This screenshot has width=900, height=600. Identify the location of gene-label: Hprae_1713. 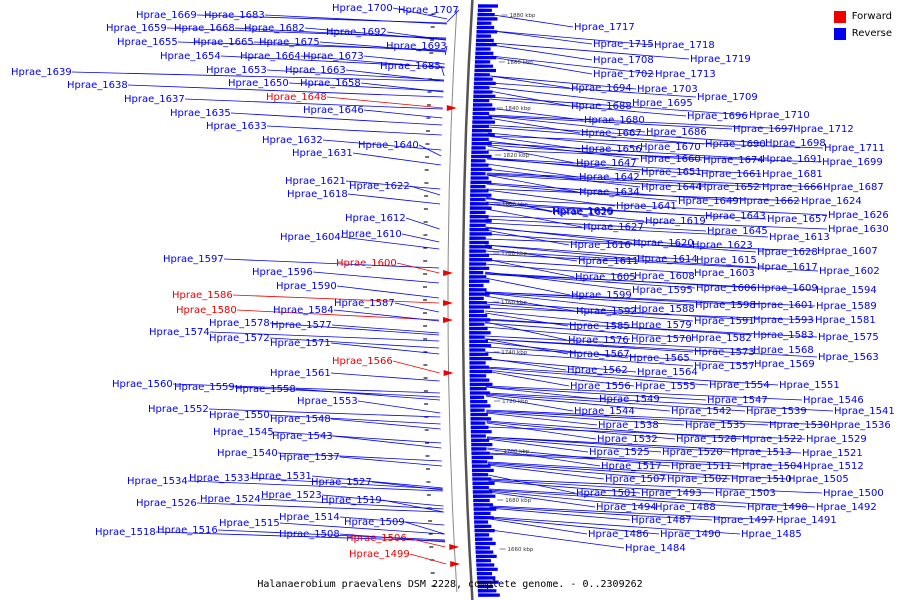
(685, 74).